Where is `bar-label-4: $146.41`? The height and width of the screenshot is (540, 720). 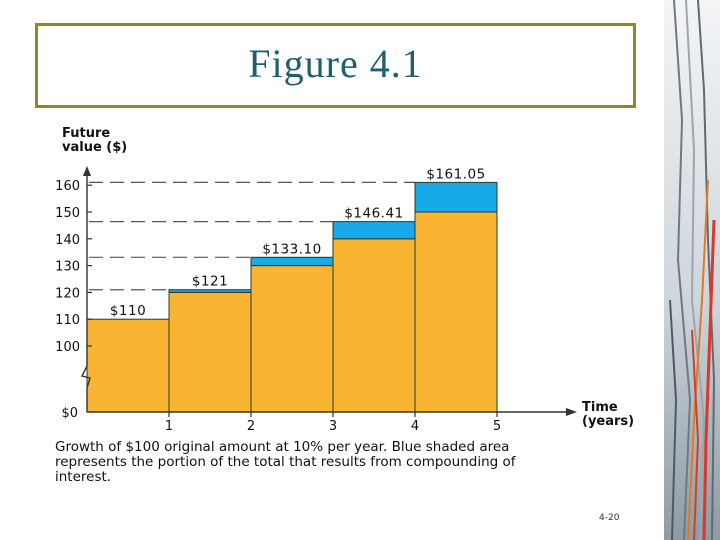
bar-label-4: $146.41 is located at coordinates (373, 214).